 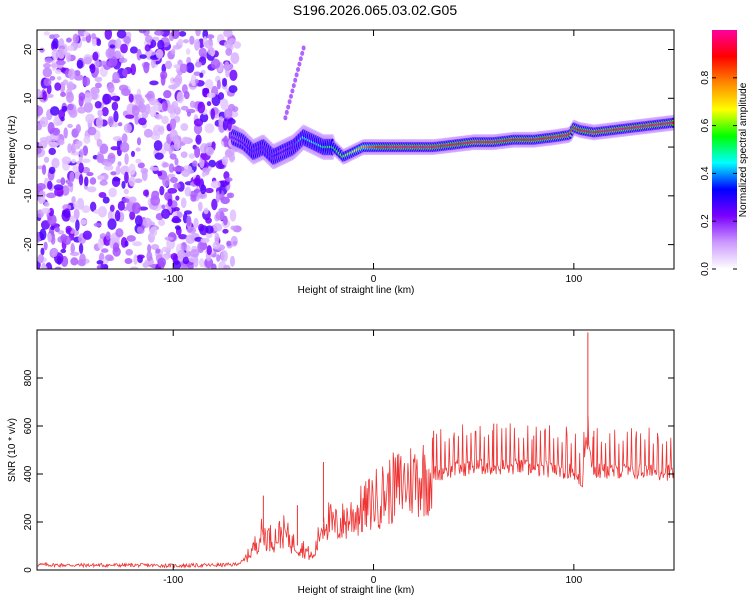 What do you see at coordinates (374, 279) in the screenshot?
I see `spectrogram-x-tick-label: 0` at bounding box center [374, 279].